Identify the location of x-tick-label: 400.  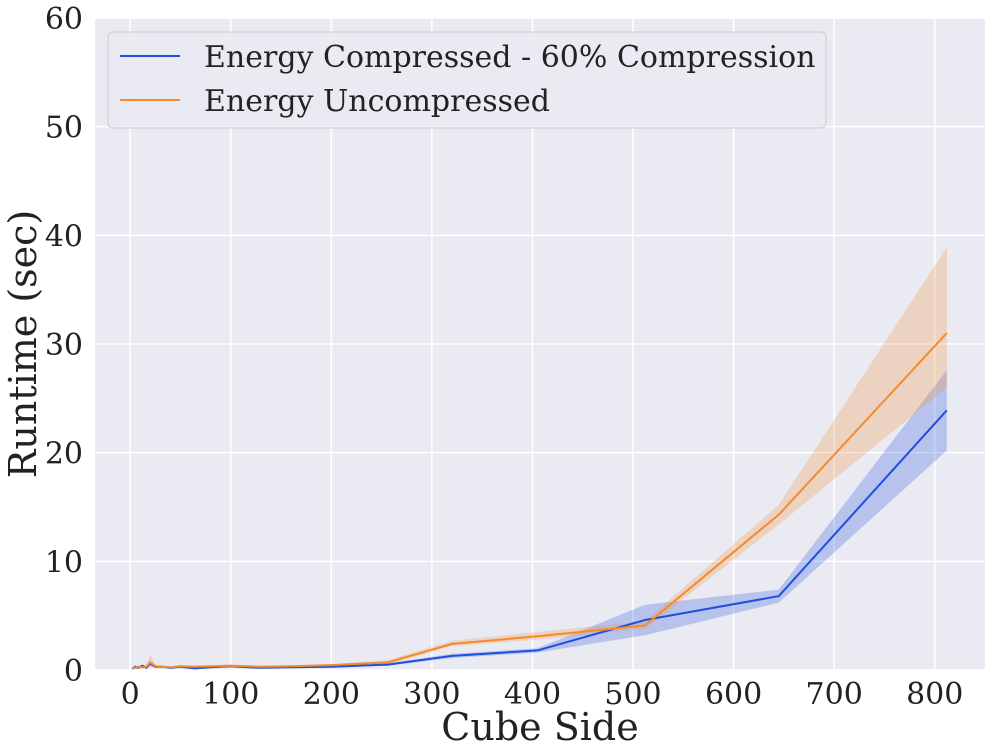
(532, 694).